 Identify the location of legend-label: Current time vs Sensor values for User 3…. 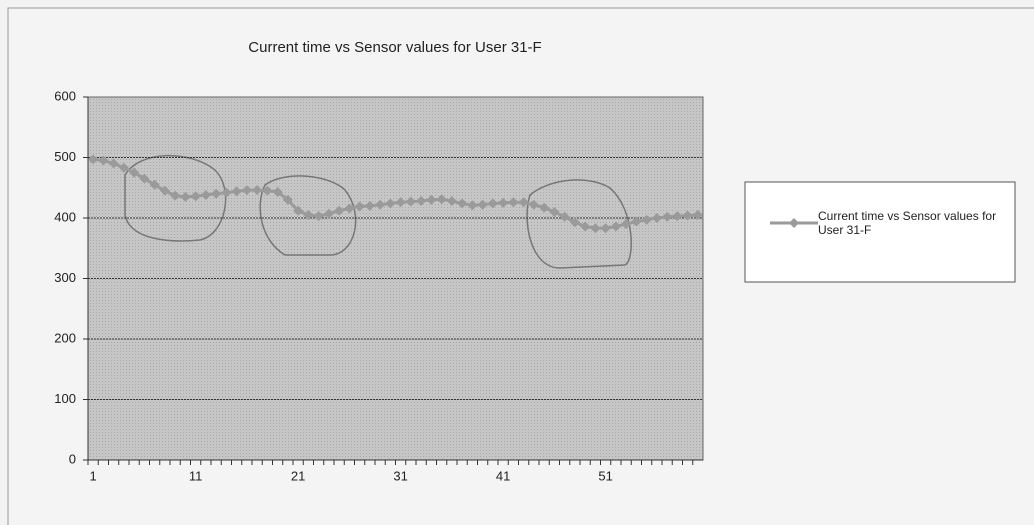
(907, 223).